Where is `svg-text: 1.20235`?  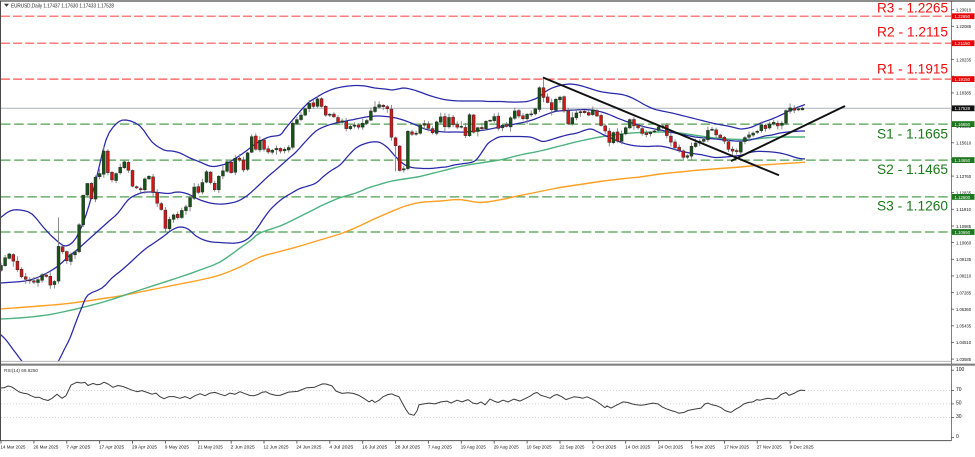
svg-text: 1.20235 is located at coordinates (963, 60).